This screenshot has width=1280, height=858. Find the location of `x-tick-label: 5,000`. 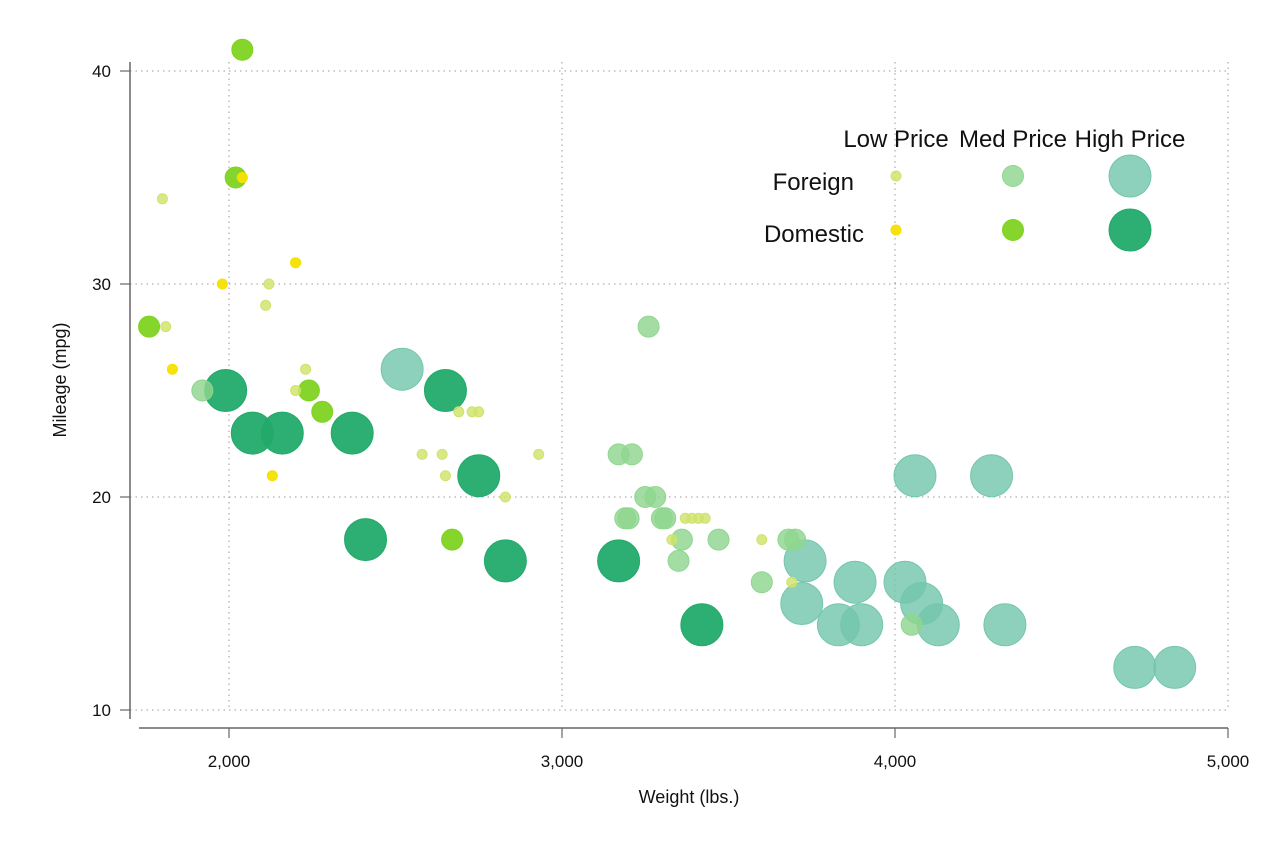

x-tick-label: 5,000 is located at coordinates (1228, 761).